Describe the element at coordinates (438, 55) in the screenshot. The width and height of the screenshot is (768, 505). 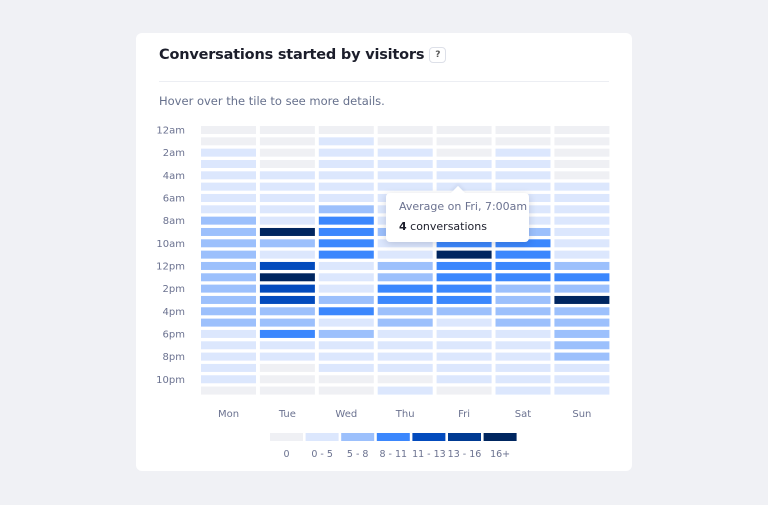
I see `help-icon: ?` at that location.